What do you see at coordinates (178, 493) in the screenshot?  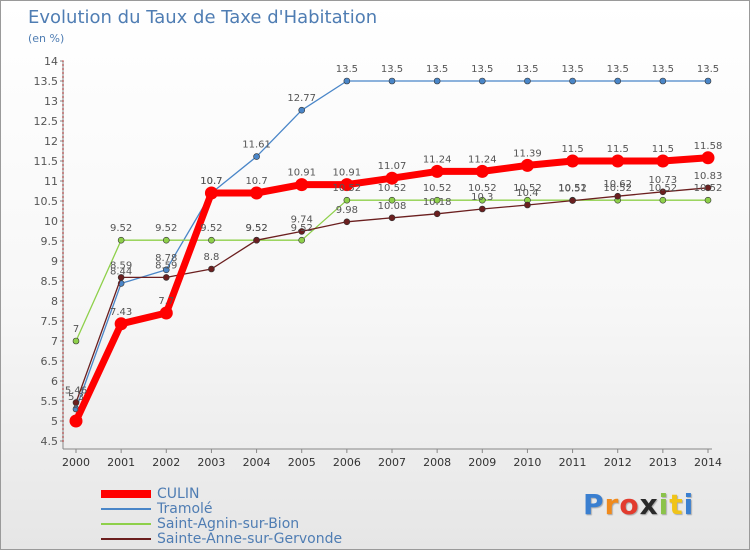 I see `legend-label: CULIN` at bounding box center [178, 493].